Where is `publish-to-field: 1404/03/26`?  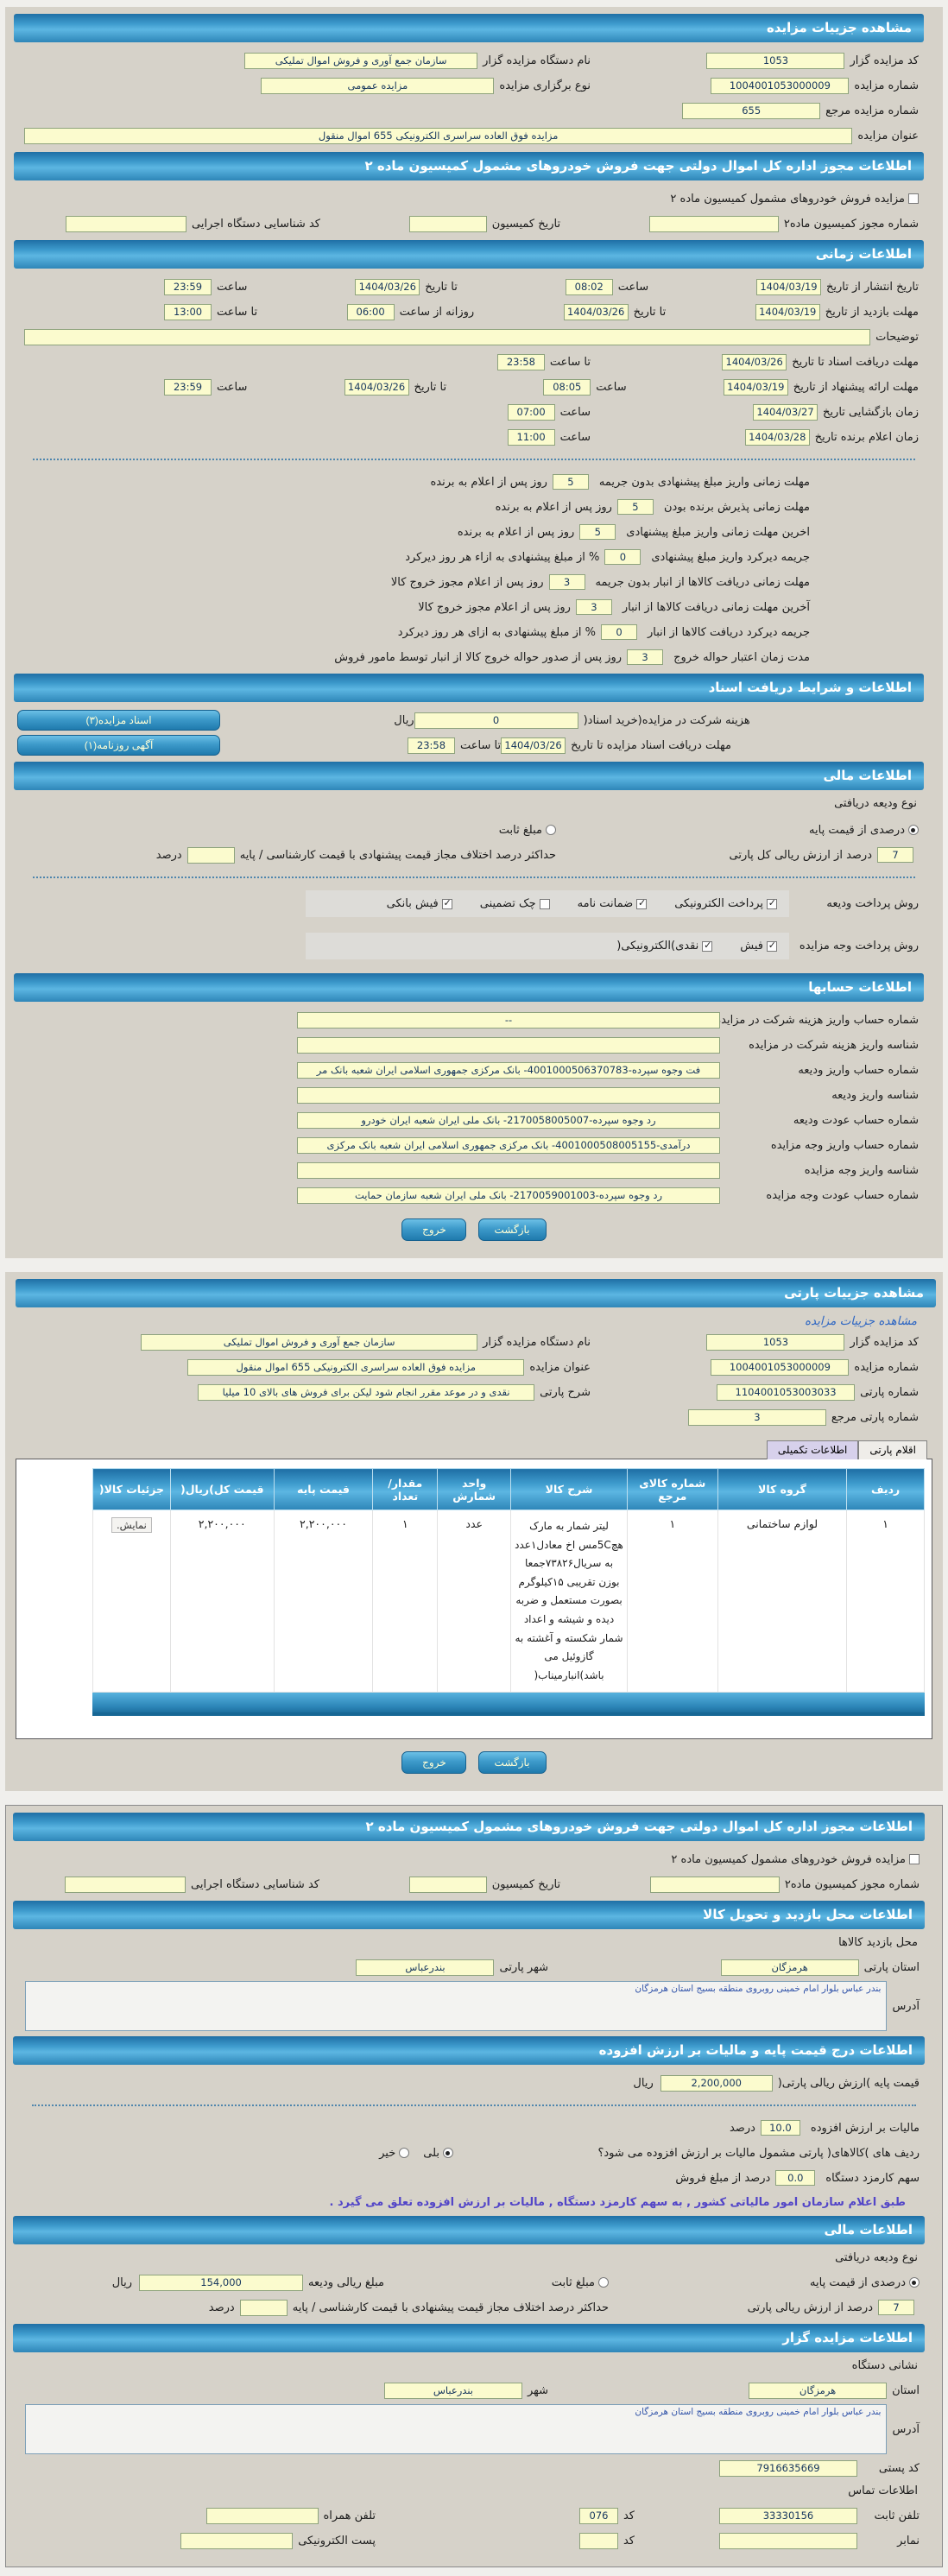
publish-to-field: 1404/03/26 is located at coordinates (387, 286).